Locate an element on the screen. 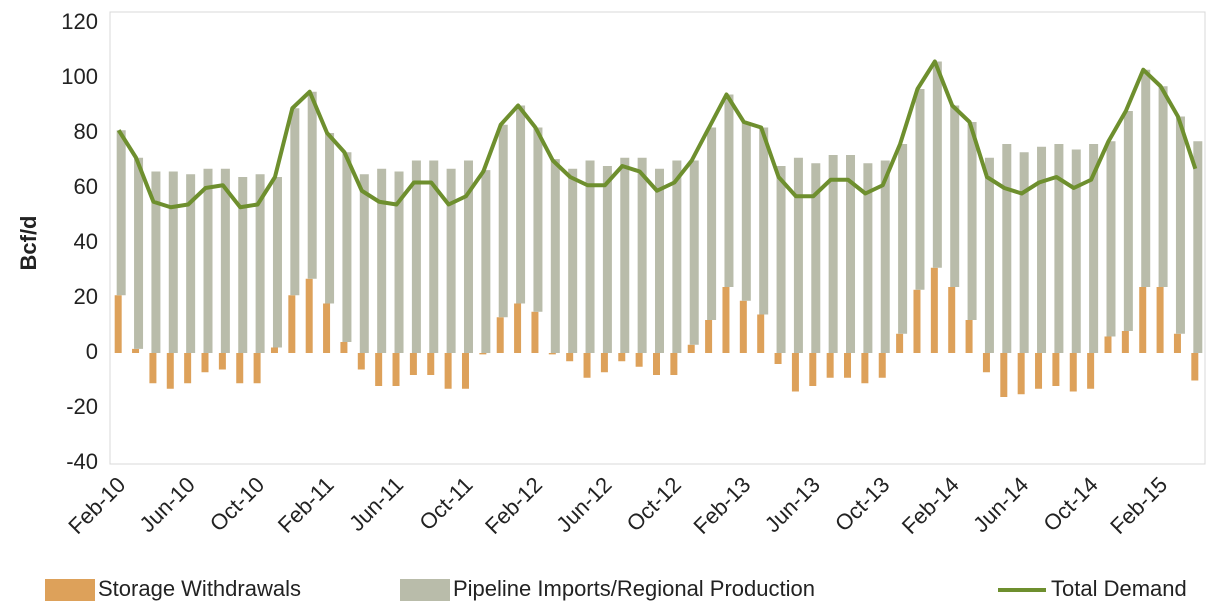 Image resolution: width=1211 pixels, height=612 pixels. x-tick-label: Jun-11 is located at coordinates (376, 504).